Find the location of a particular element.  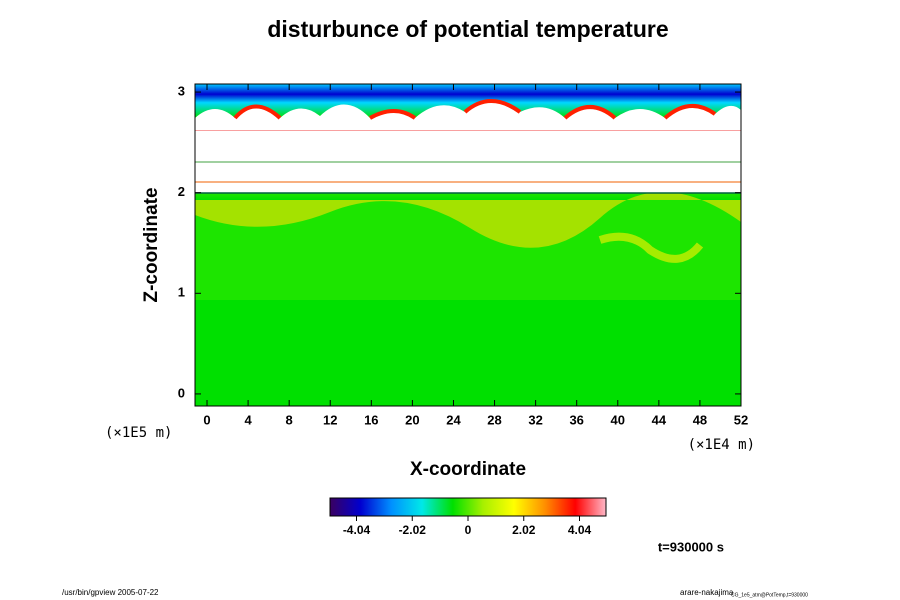

colorbar-tick-label: 2.02 is located at coordinates (524, 530).